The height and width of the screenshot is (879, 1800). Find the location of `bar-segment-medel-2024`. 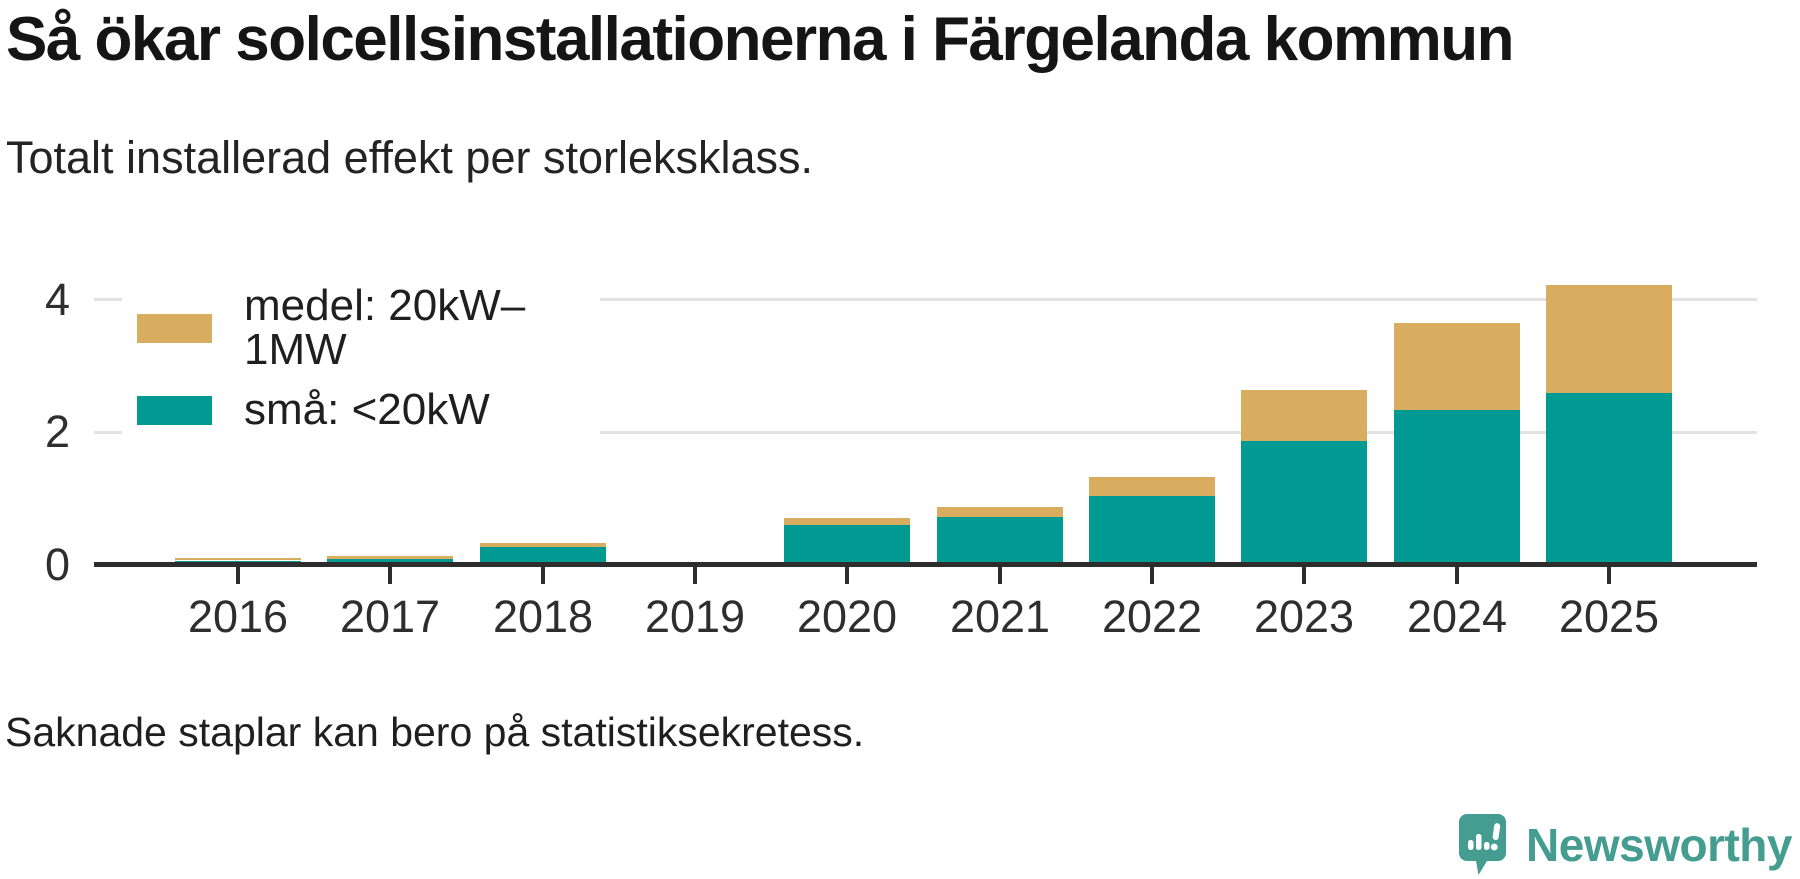

bar-segment-medel-2024 is located at coordinates (1457, 366).